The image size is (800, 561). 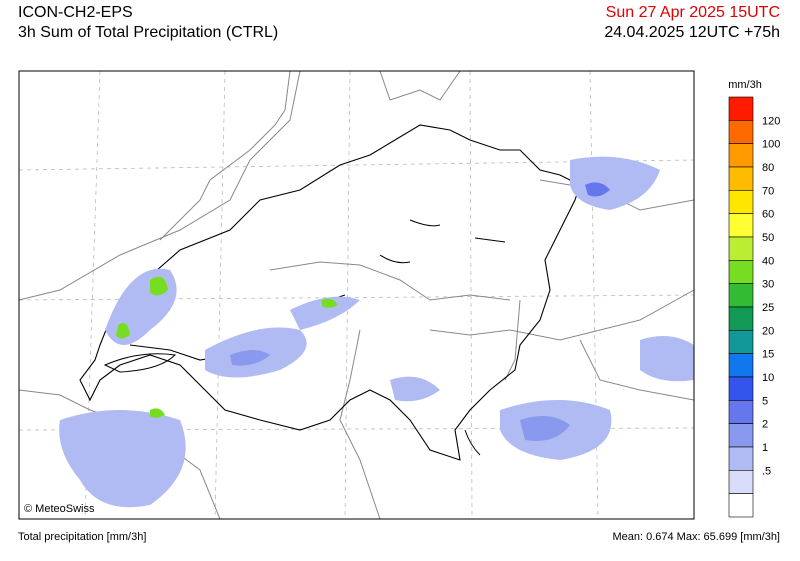 What do you see at coordinates (771, 145) in the screenshot?
I see `legend-label: 100` at bounding box center [771, 145].